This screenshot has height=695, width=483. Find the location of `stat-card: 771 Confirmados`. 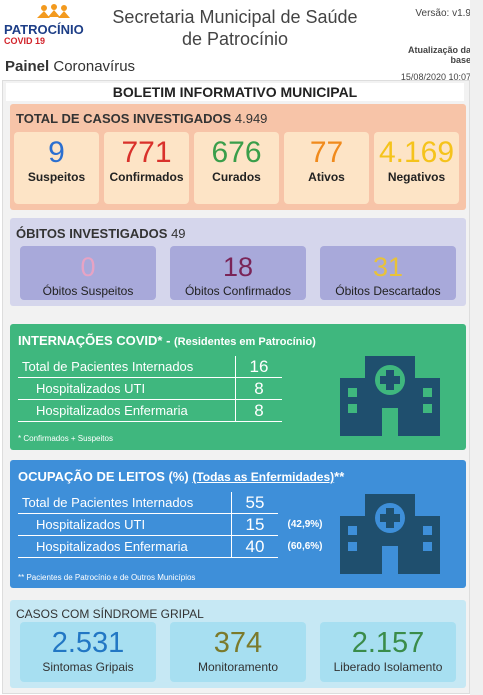

stat-card: 771 Confirmados is located at coordinates (146, 168).